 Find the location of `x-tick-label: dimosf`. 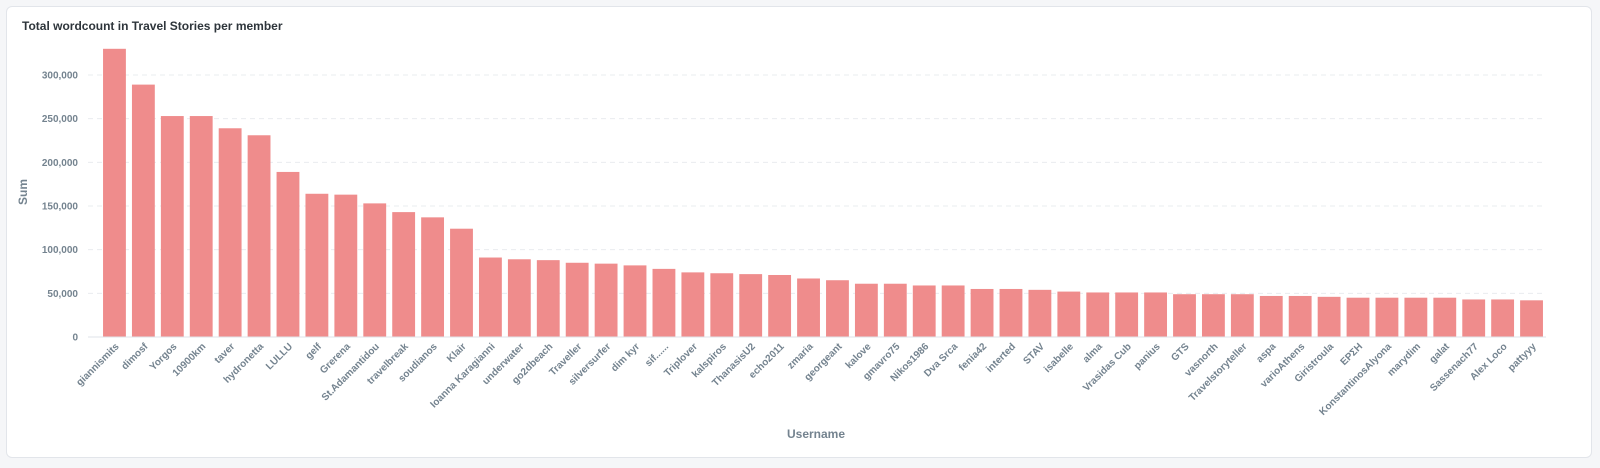

x-tick-label: dimosf is located at coordinates (135, 356).